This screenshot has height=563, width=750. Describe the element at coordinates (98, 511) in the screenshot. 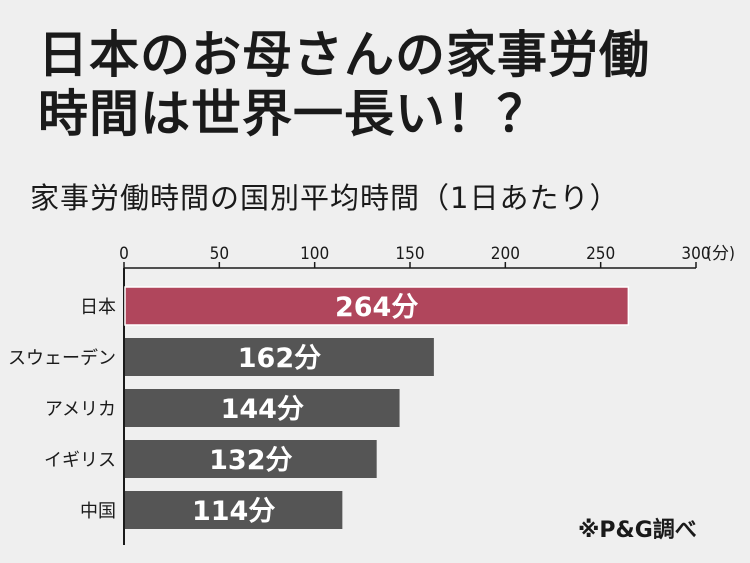

I see `category-label: 中国` at that location.